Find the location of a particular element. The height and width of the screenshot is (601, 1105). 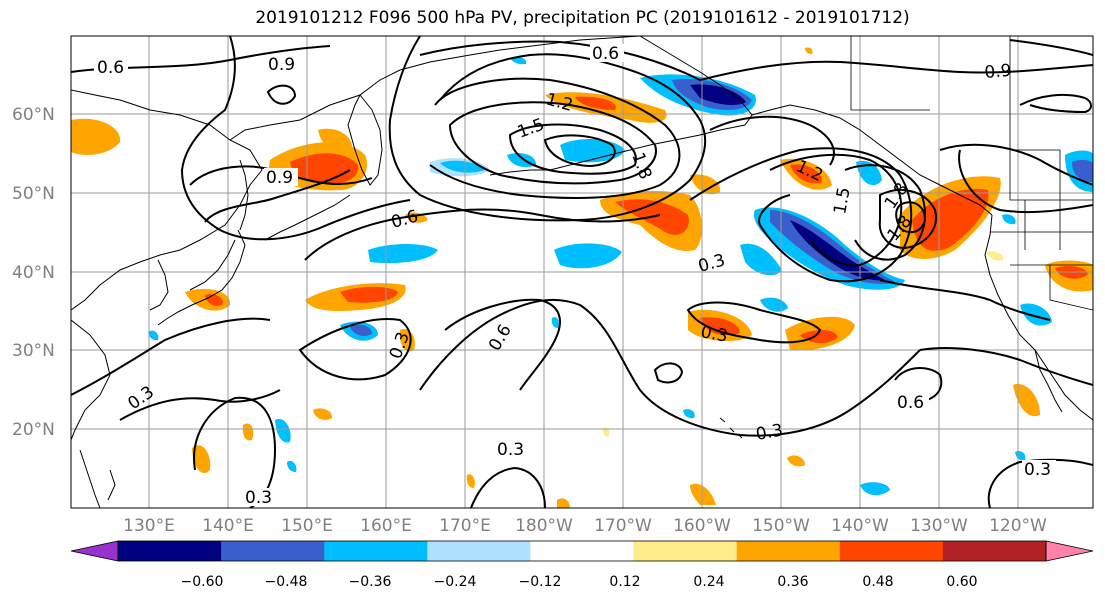

political-borders is located at coordinates (971, 173).